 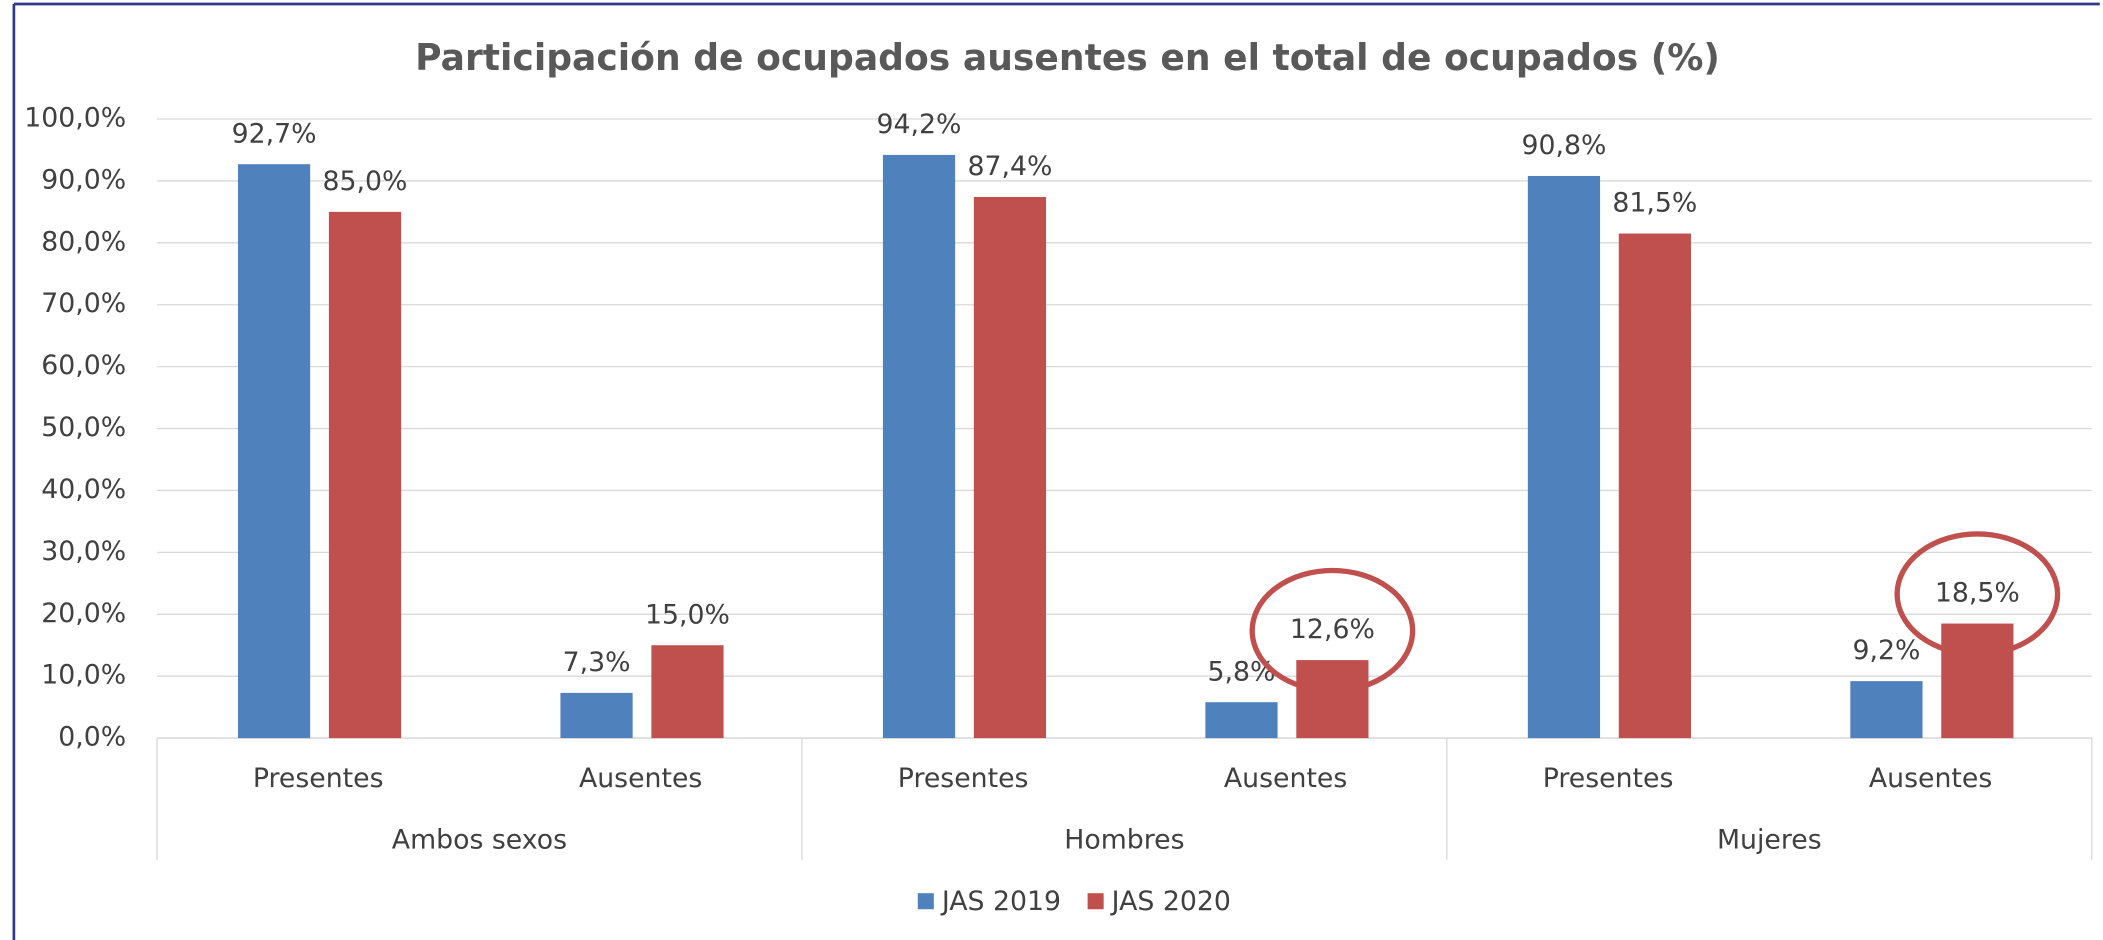 What do you see at coordinates (83, 179) in the screenshot?
I see `y-tick-label: 90,0%` at bounding box center [83, 179].